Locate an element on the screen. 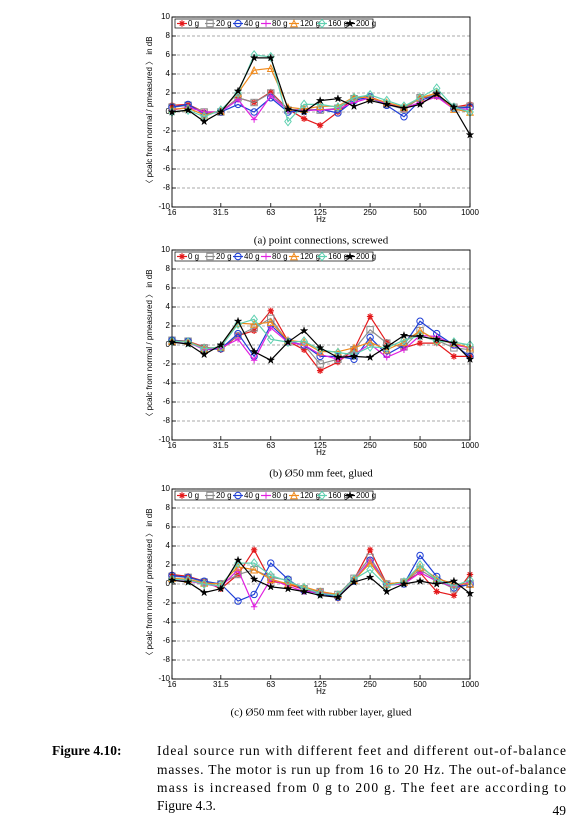 This screenshot has width=578, height=816. y-tick-label: -2 is located at coordinates (167, 130).